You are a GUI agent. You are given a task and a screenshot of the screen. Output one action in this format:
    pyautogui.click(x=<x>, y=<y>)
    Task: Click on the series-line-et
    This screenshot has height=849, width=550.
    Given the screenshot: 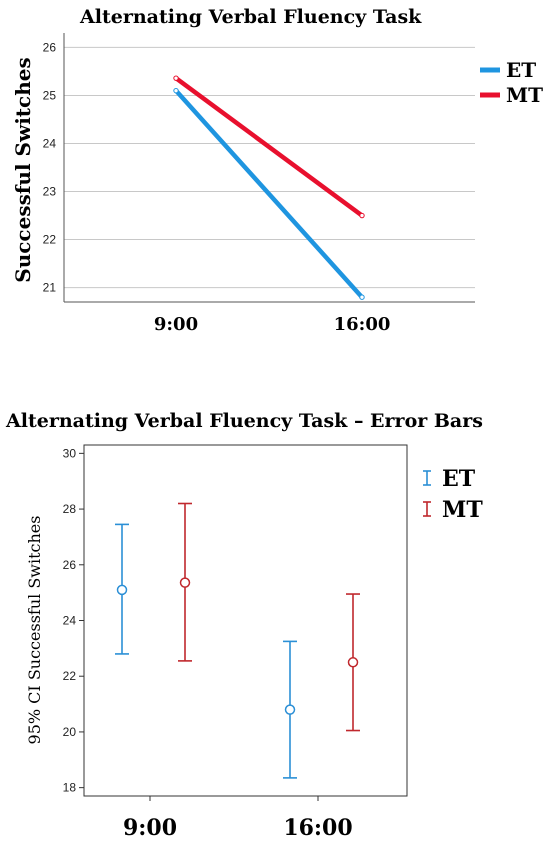 What is the action you would take?
    pyautogui.click(x=269, y=194)
    